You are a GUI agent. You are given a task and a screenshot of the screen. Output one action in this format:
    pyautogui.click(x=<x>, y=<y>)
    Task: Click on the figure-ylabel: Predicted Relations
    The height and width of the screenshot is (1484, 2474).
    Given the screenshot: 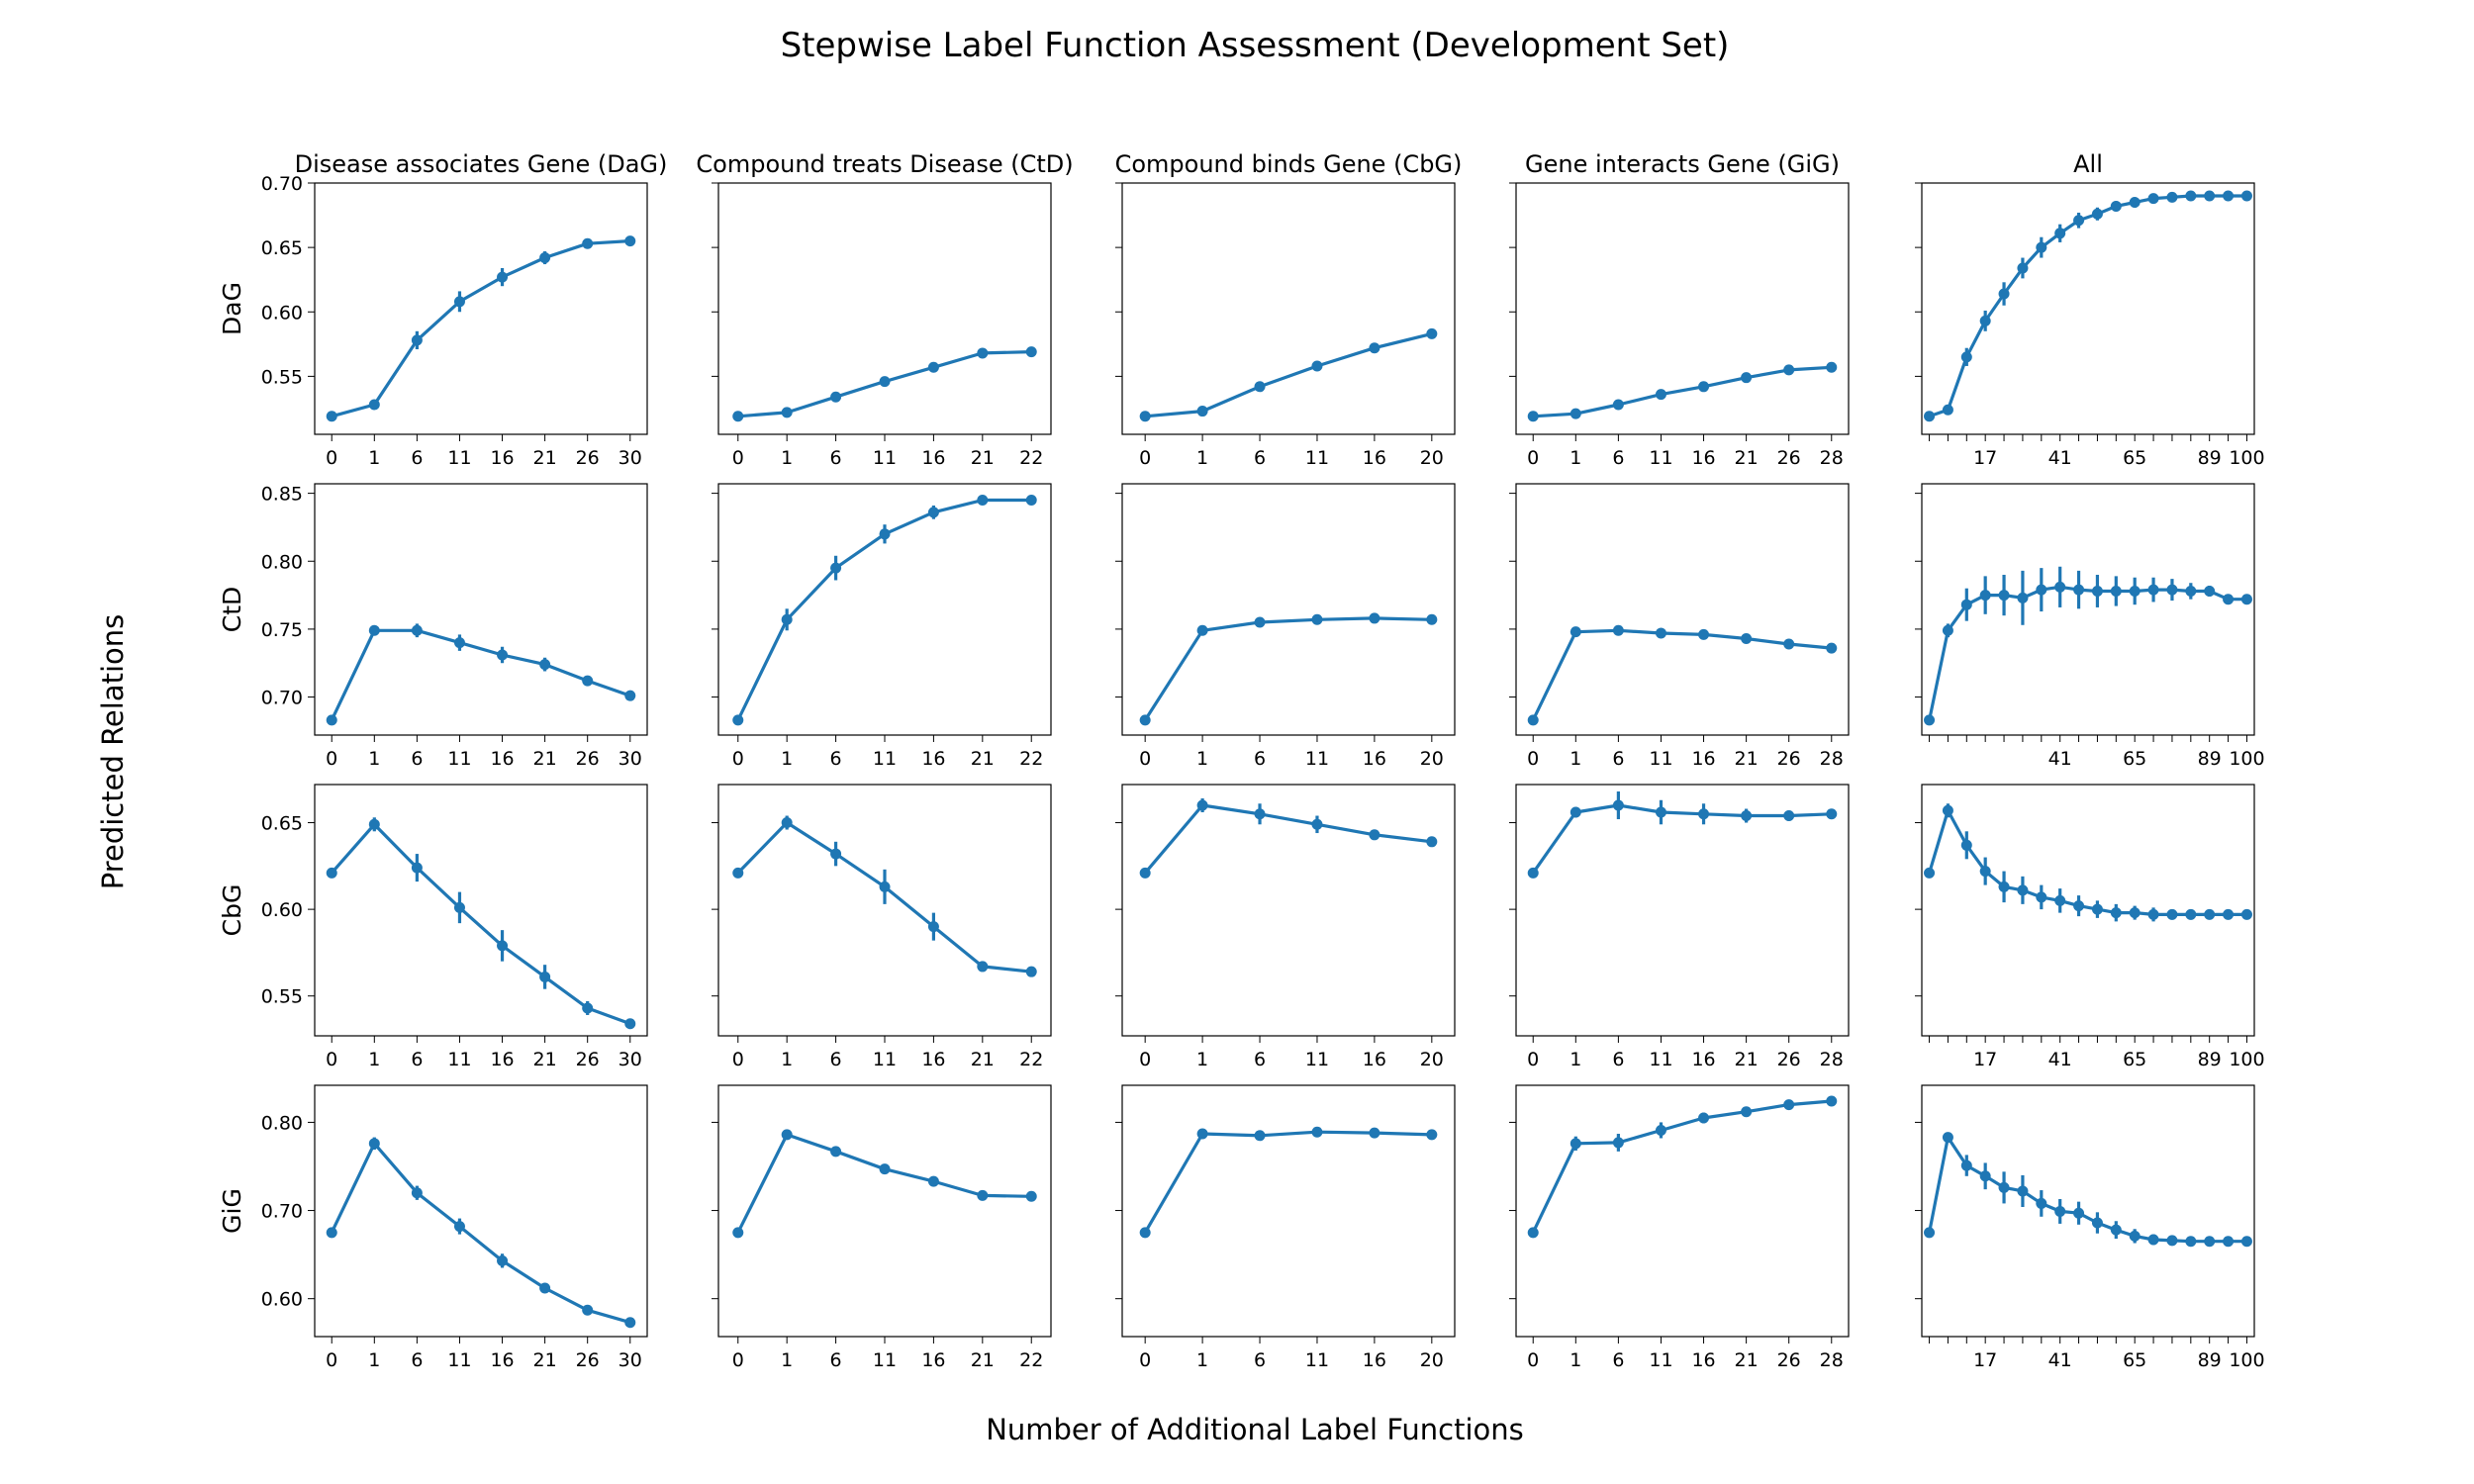 What is the action you would take?
    pyautogui.click(x=113, y=752)
    